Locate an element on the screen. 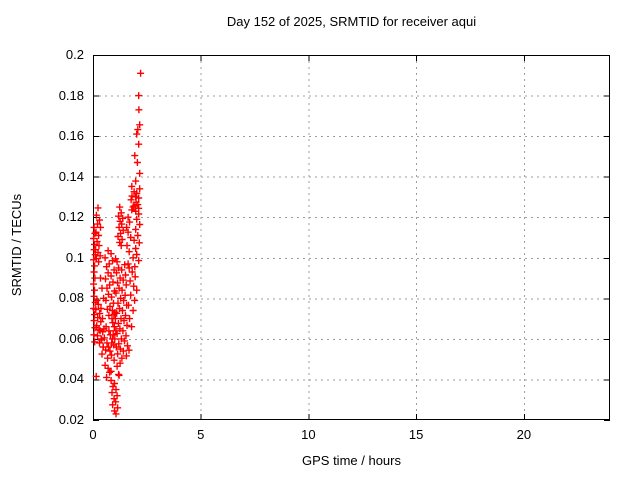 The width and height of the screenshot is (640, 480). x-tick-label: 0 is located at coordinates (93, 434).